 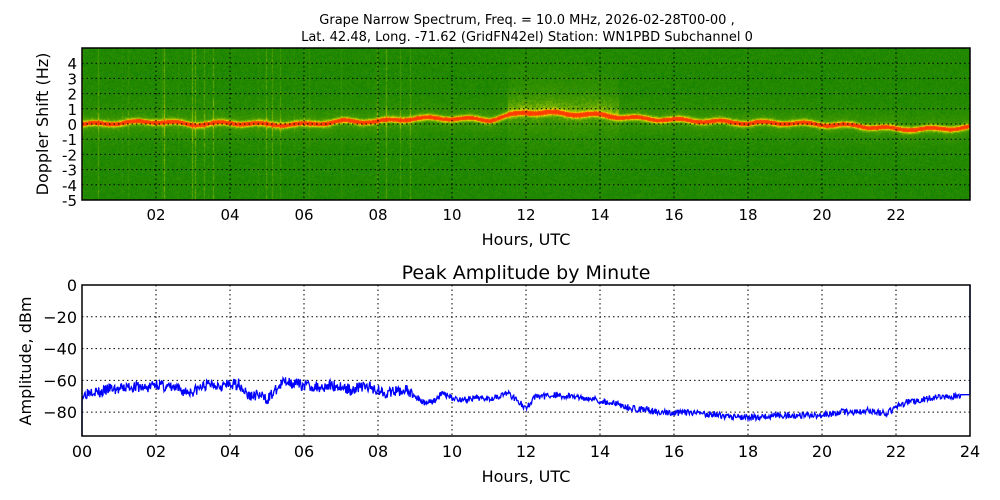 What do you see at coordinates (303, 215) in the screenshot?
I see `spectrum-x-tick-label: 06` at bounding box center [303, 215].